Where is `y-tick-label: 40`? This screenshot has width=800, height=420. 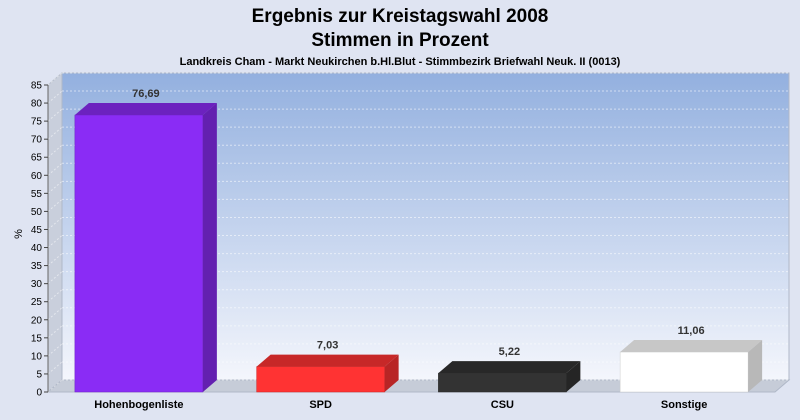
y-tick-label: 40 is located at coordinates (37, 248).